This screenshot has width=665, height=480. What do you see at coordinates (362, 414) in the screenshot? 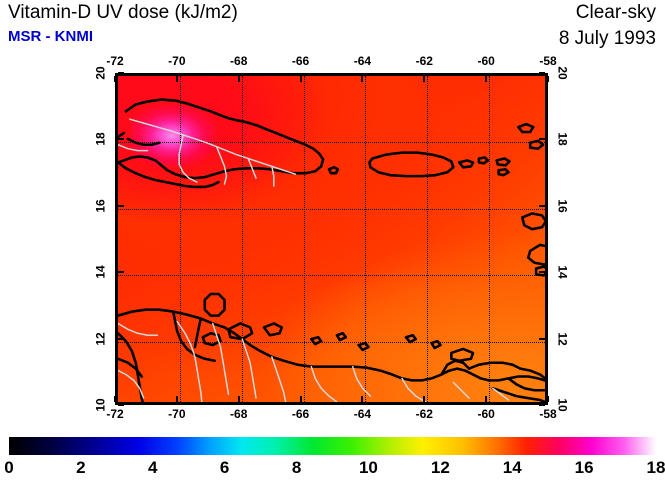
I see `xtick-label-bottom: -64` at bounding box center [362, 414].